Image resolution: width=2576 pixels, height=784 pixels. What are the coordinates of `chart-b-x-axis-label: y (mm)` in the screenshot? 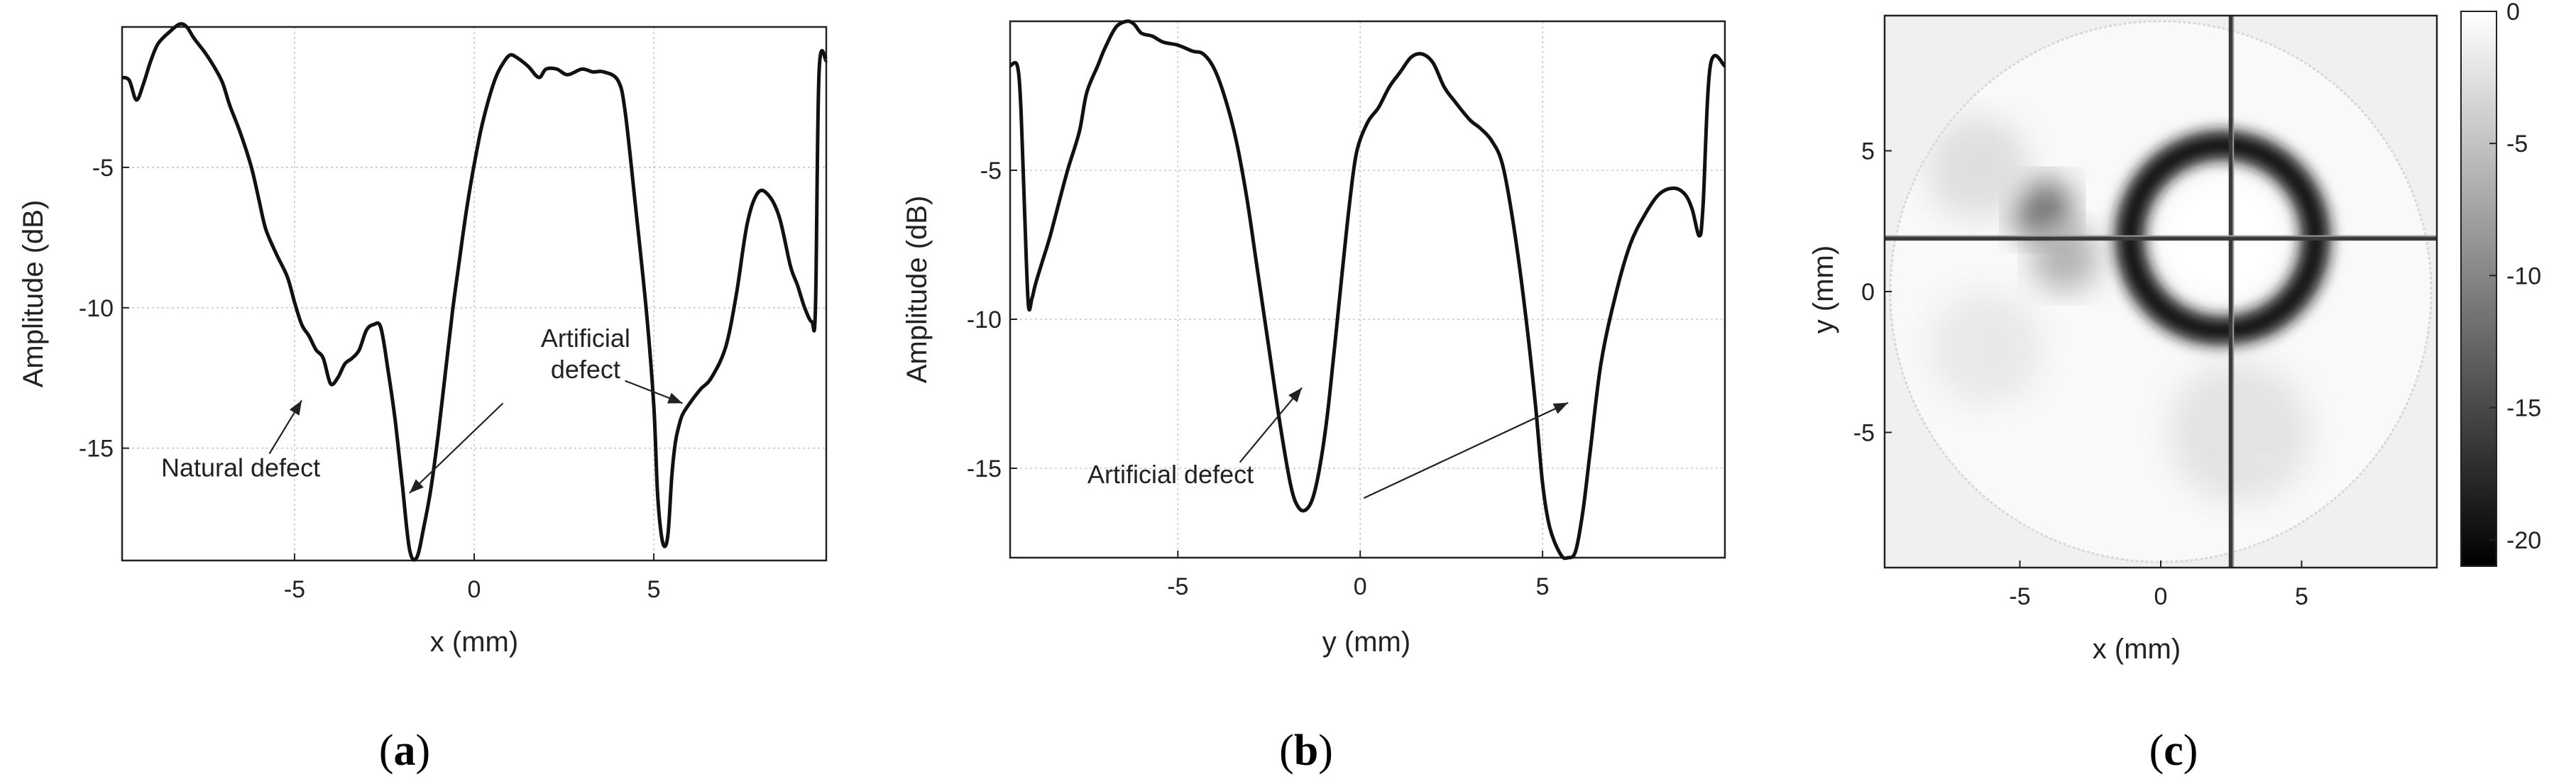 It's located at (1366, 642).